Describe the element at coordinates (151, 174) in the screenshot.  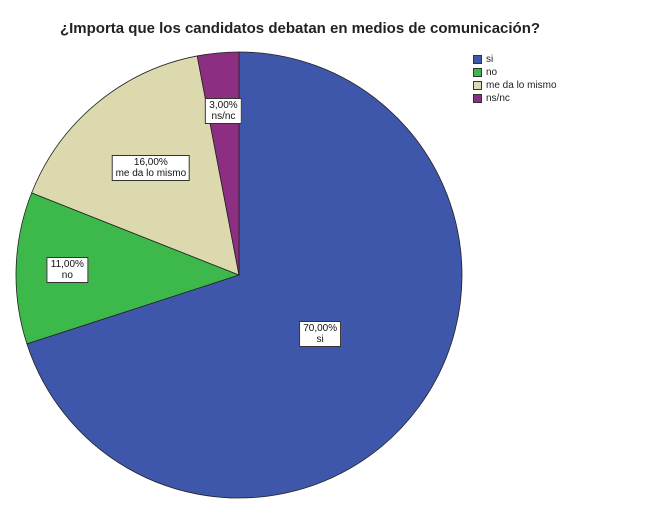
I see `slice-label-category: me da lo mismo` at that location.